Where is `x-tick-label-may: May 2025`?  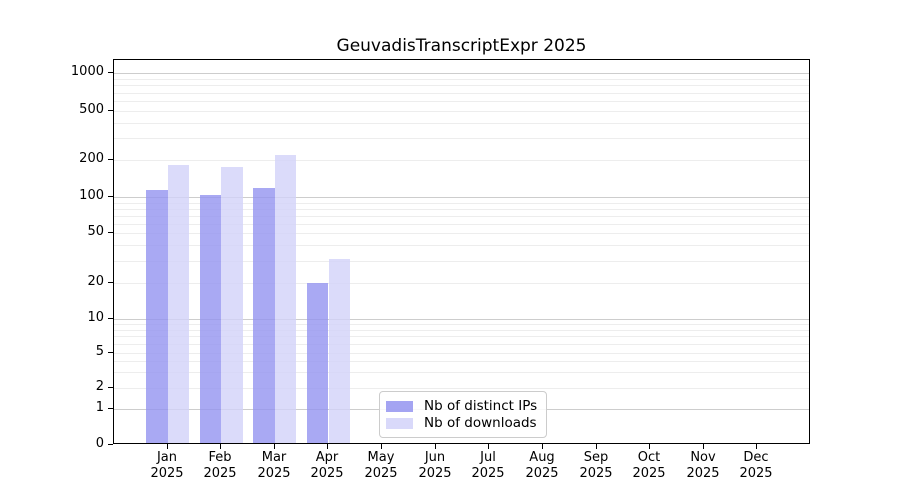 x-tick-label-may: May 2025 is located at coordinates (381, 465).